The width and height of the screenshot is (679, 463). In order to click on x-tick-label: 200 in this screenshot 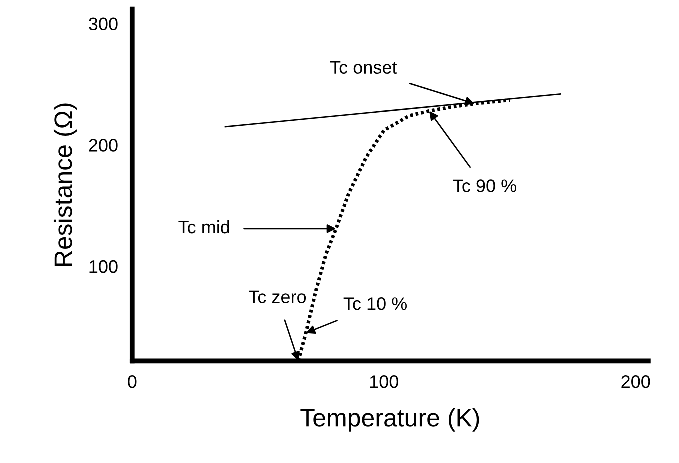, I will do `click(636, 382)`.